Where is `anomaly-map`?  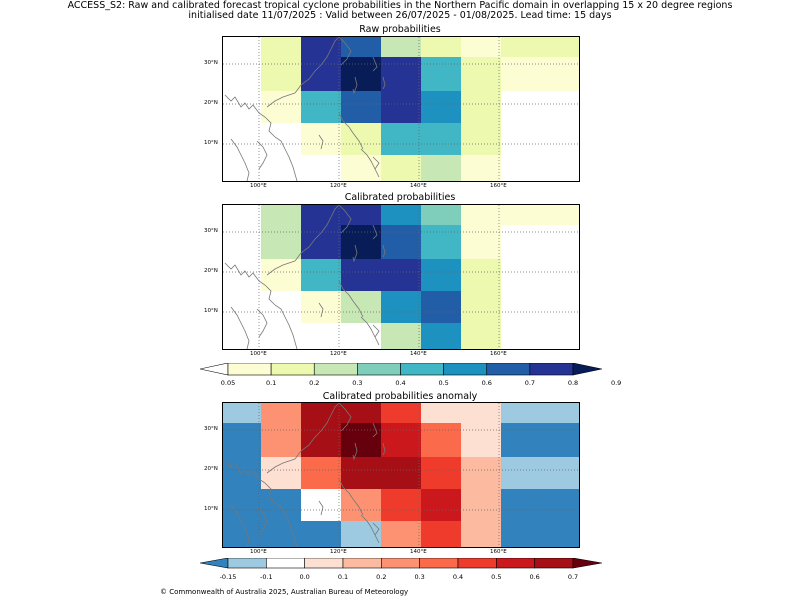 anomaly-map is located at coordinates (401, 475).